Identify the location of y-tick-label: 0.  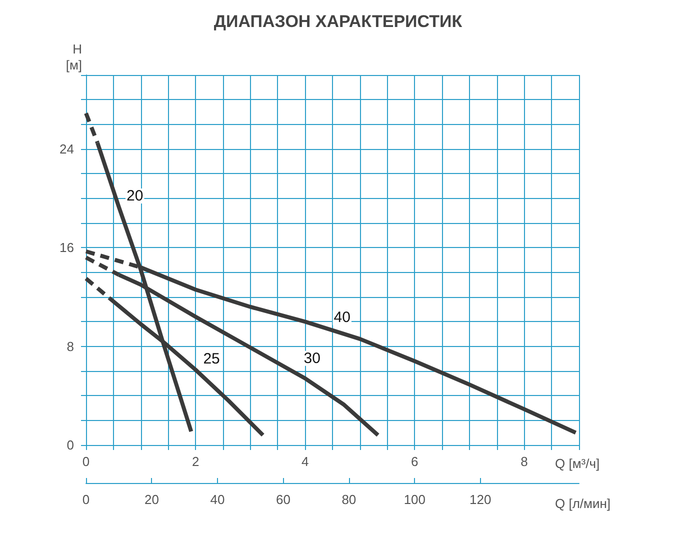
(70, 445).